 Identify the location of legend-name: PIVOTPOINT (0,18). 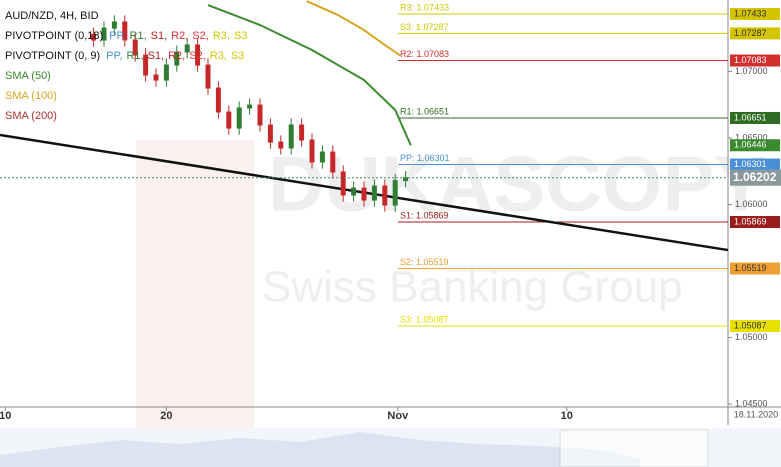
(54, 36).